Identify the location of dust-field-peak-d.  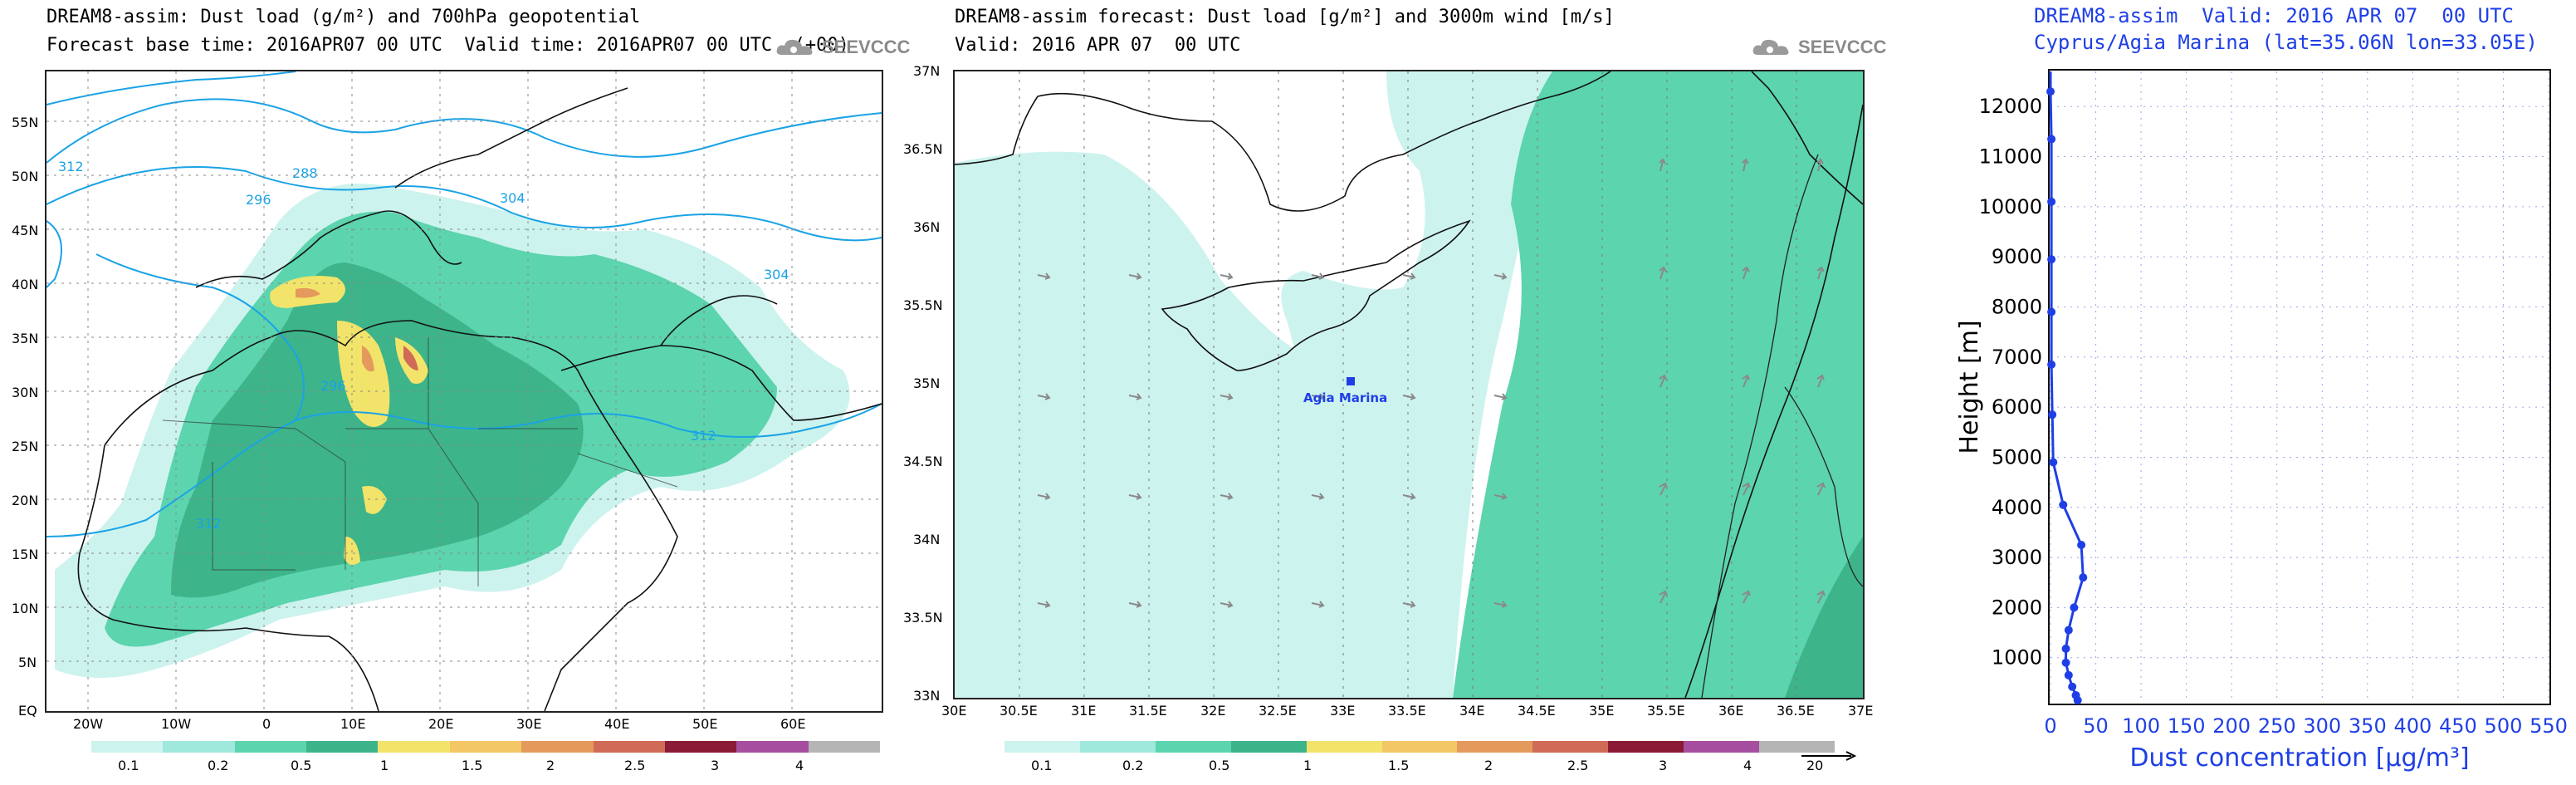
(374, 500).